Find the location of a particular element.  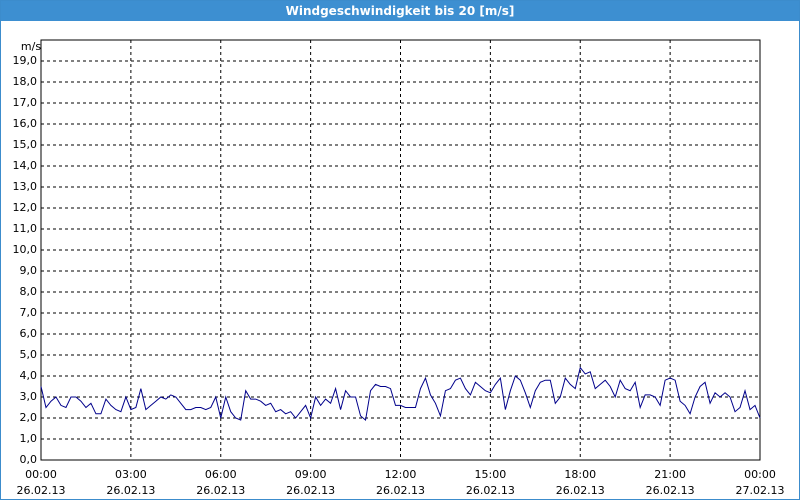

x-tick-label: 03:00 is located at coordinates (131, 474).